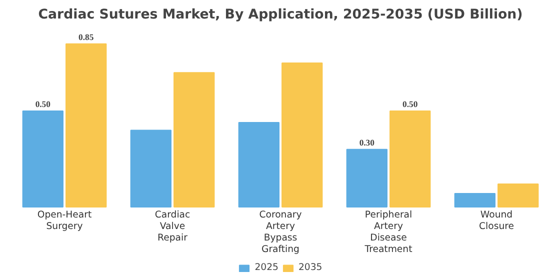 This screenshot has width=560, height=280. I want to click on x-tick-label: Cardiac Valve Repair, so click(172, 226).